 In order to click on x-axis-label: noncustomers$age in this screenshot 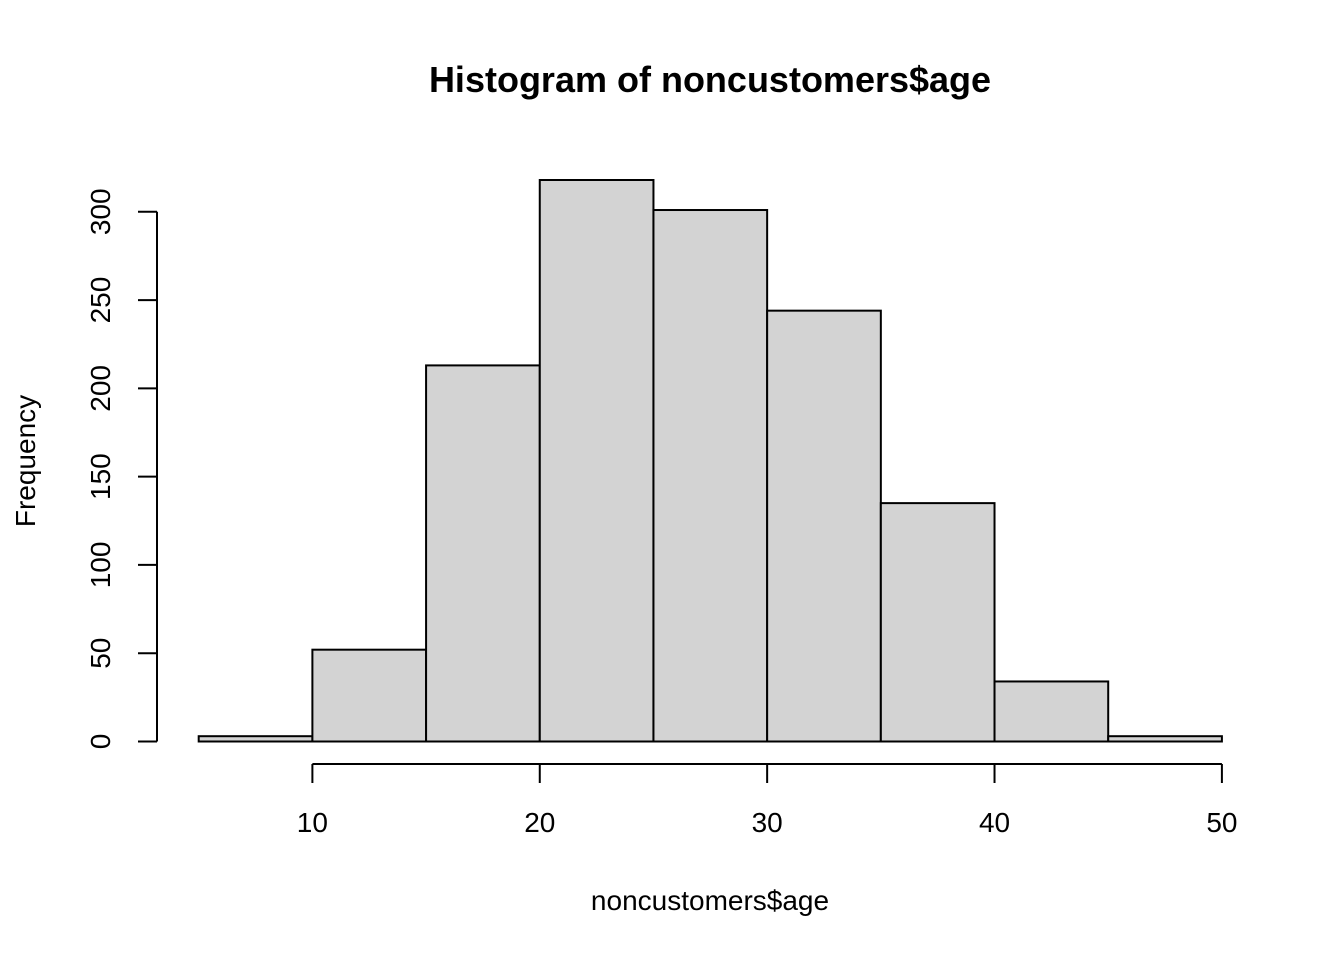, I will do `click(710, 900)`.